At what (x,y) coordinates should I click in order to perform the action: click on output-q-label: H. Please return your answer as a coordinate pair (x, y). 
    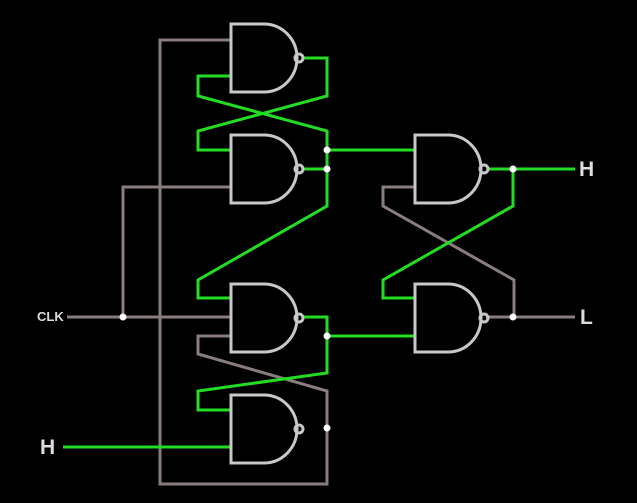
    Looking at the image, I should click on (586, 169).